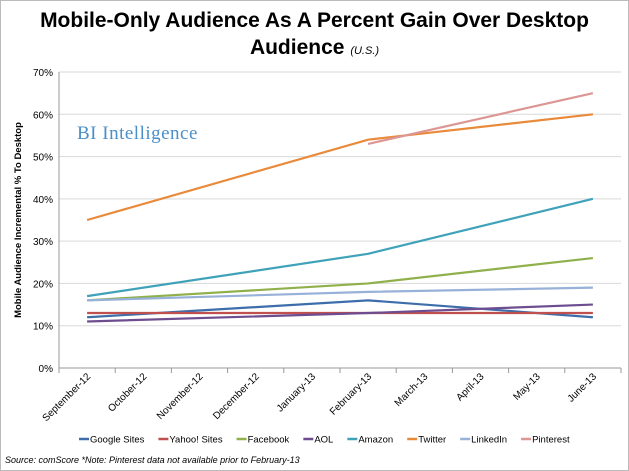 The width and height of the screenshot is (629, 471). Describe the element at coordinates (43, 284) in the screenshot. I see `y-tick-label: 20%` at that location.